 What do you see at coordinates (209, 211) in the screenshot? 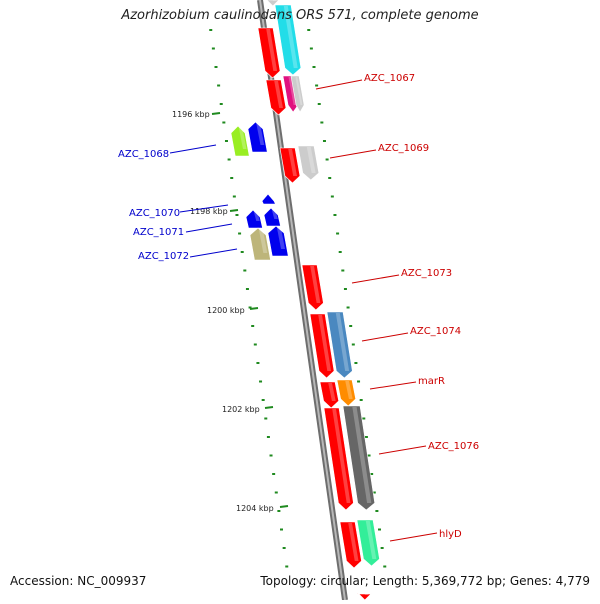
I see `scale-label: 1198 kbp` at bounding box center [209, 211].